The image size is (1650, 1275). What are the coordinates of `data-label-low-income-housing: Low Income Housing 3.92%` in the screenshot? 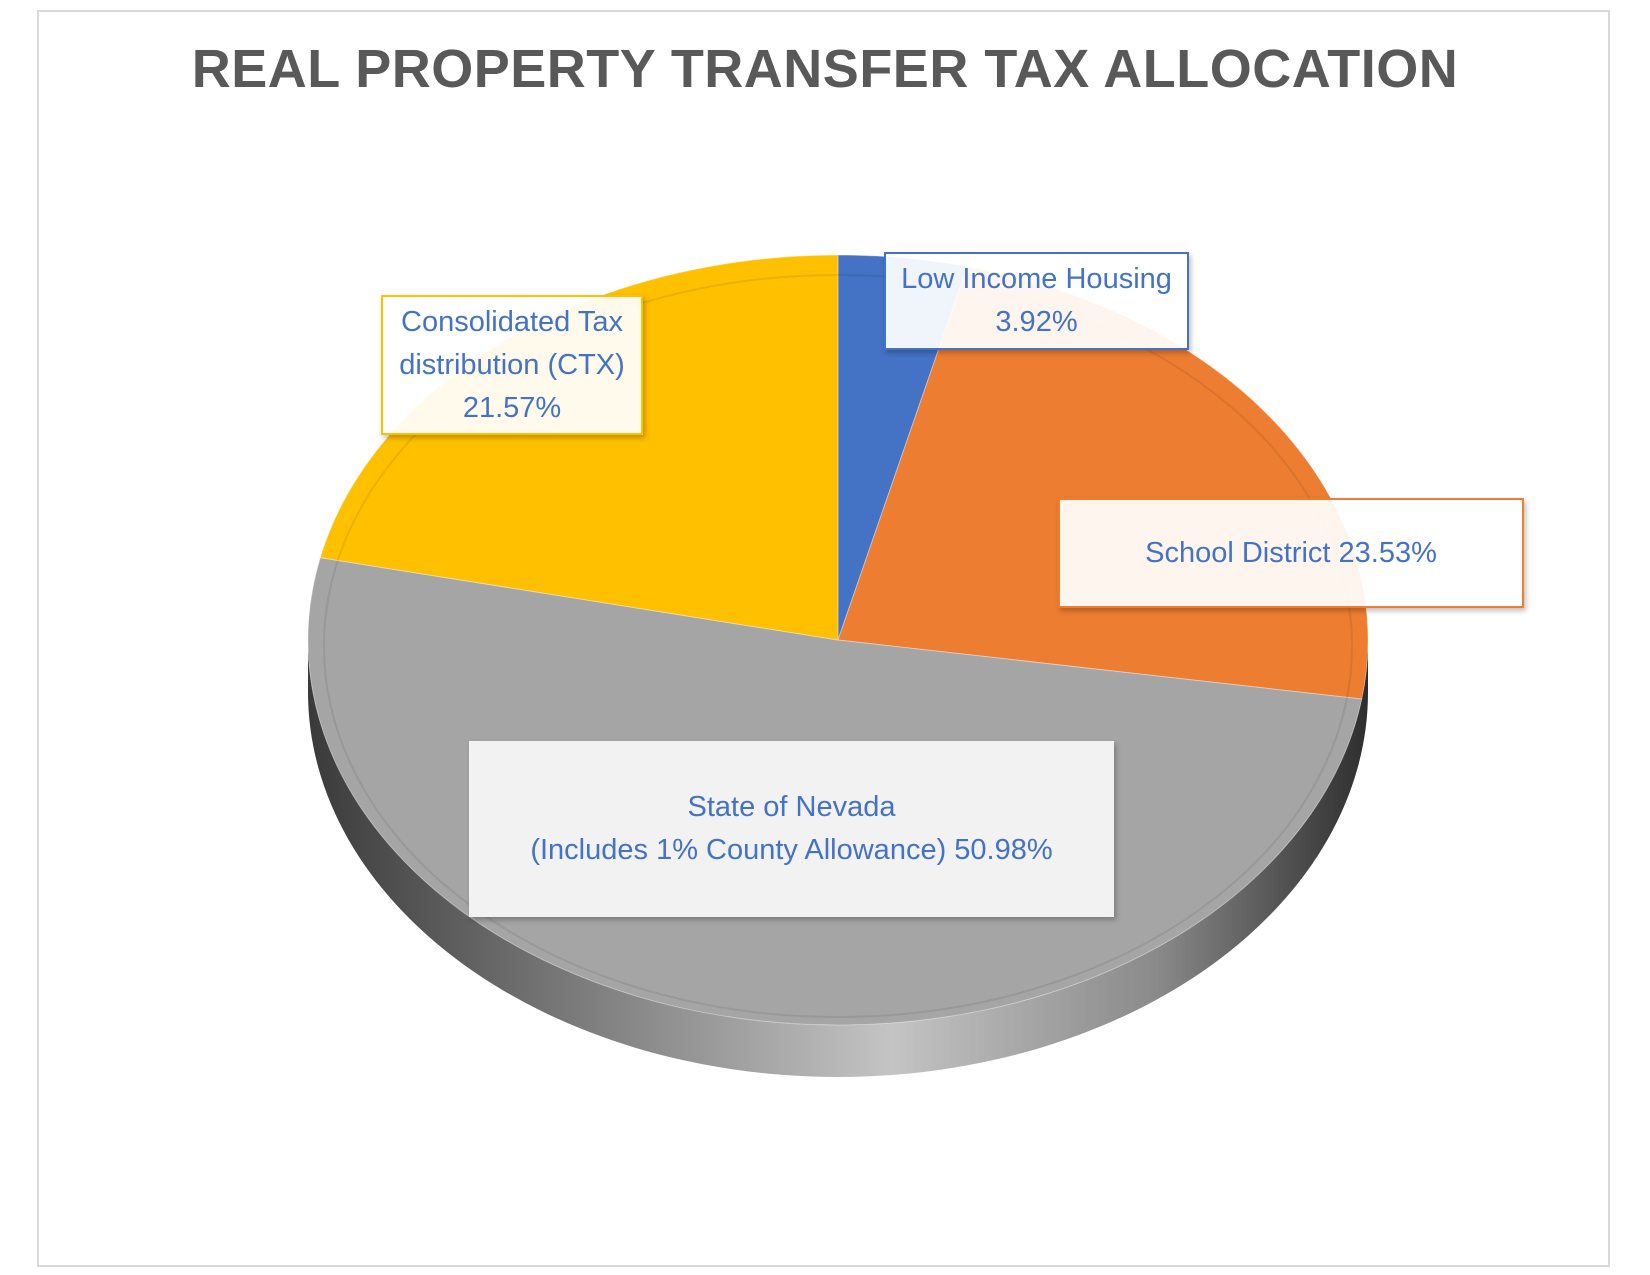 It's located at (1036, 301).